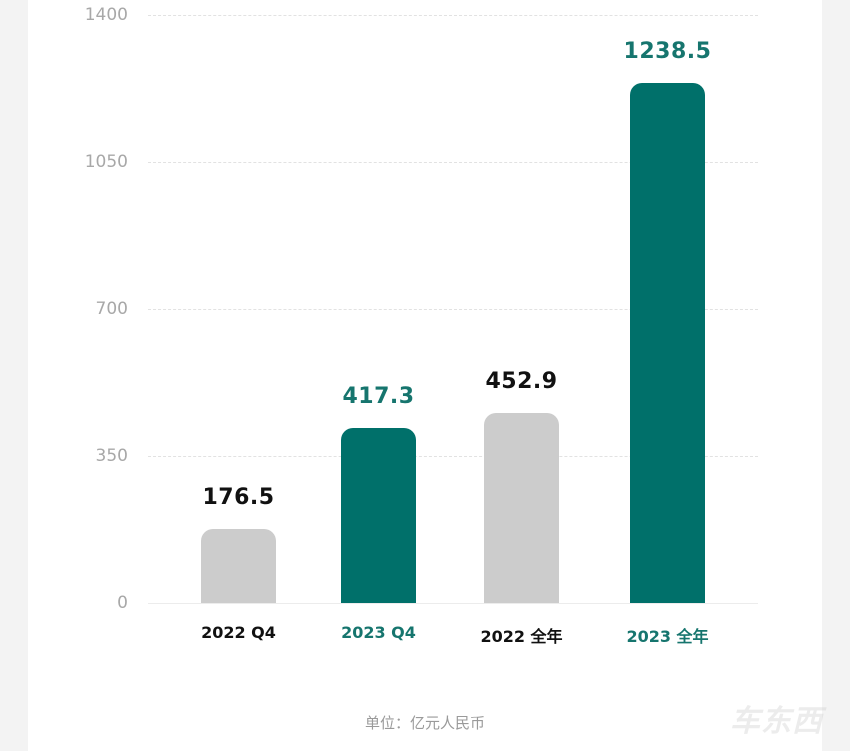 The image size is (850, 751). I want to click on x-axis-category-label: 2023 Q4, so click(378, 632).